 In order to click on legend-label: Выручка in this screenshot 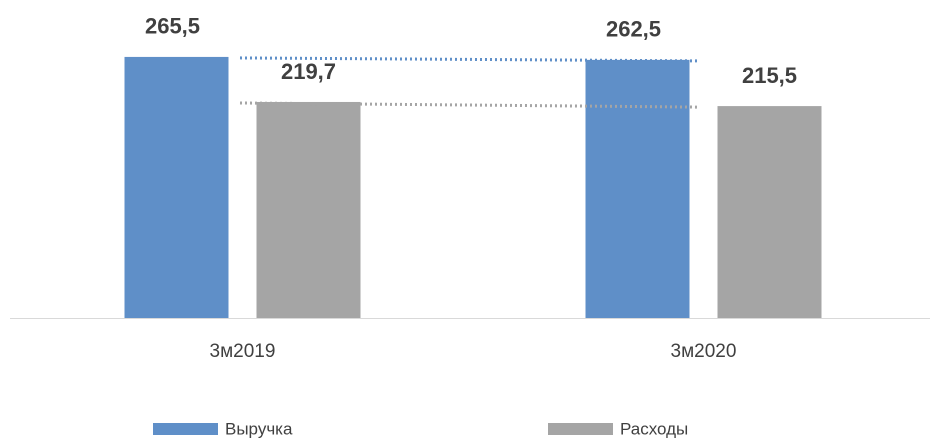, I will do `click(259, 428)`.